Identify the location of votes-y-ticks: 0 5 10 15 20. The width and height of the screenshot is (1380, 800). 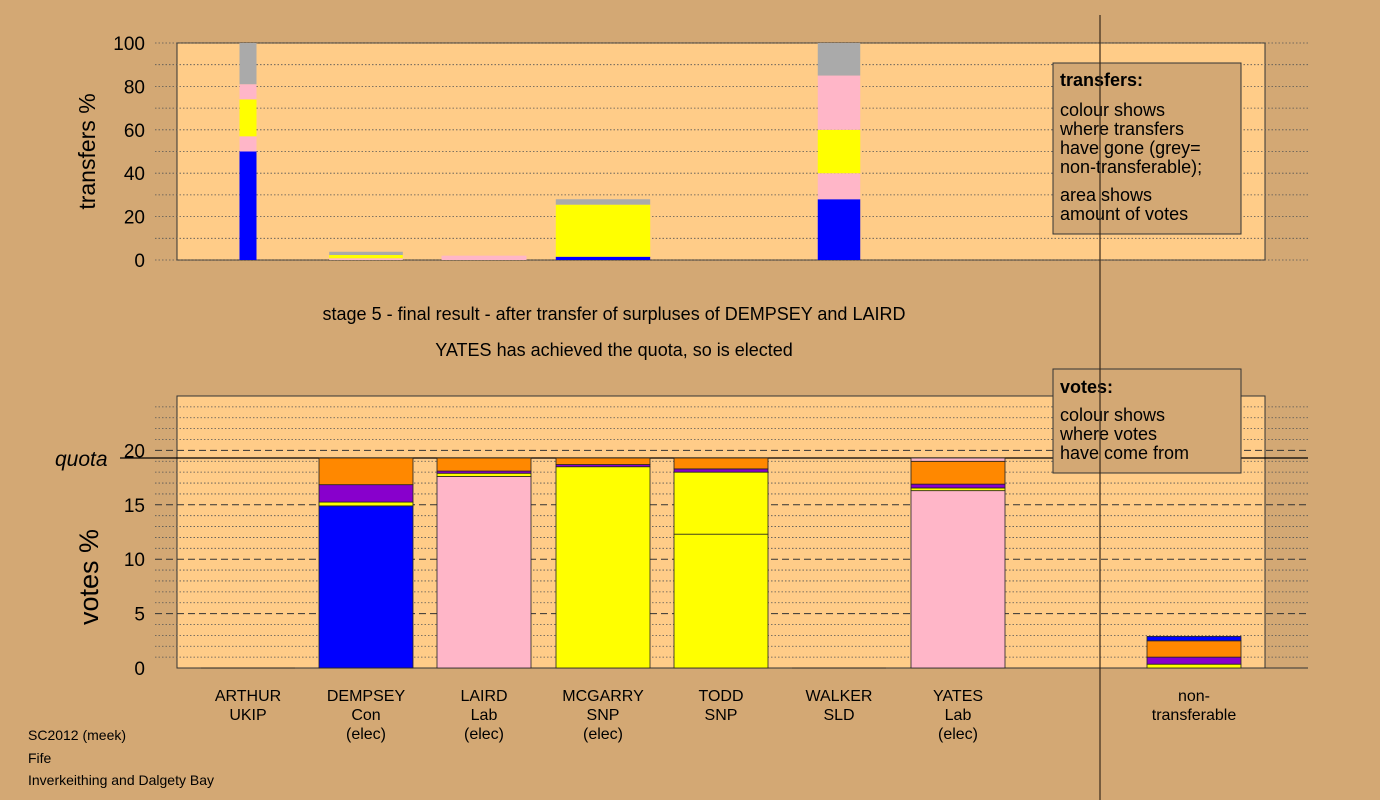
(134, 560).